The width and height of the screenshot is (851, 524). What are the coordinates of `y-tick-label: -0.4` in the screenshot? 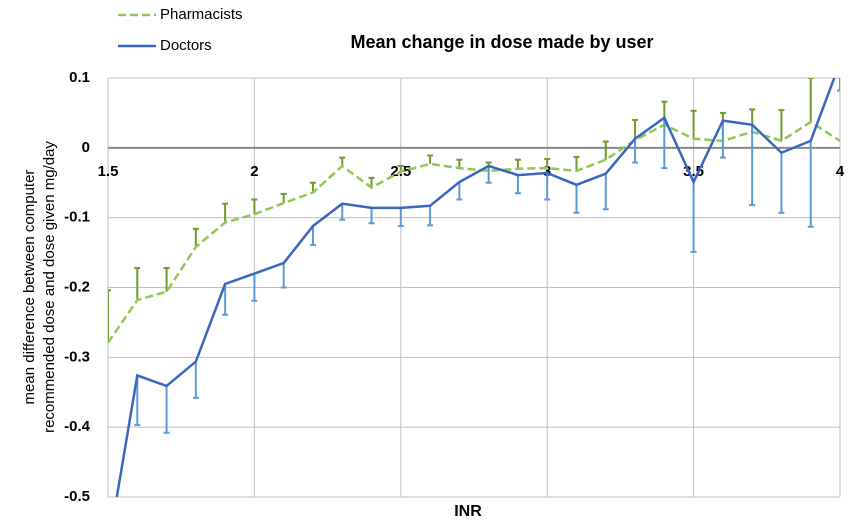 It's located at (77, 426).